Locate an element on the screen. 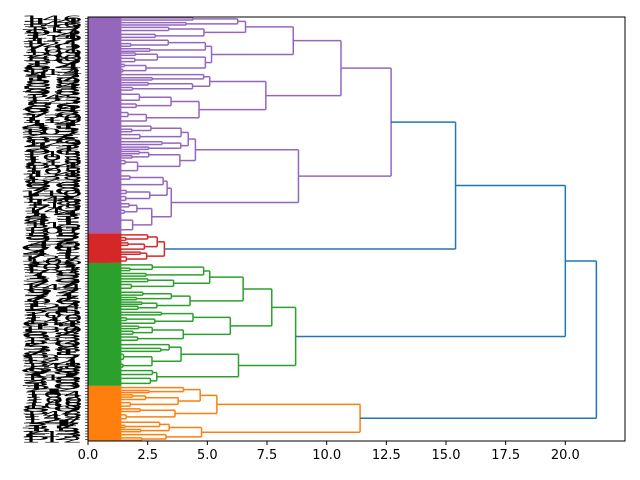 This screenshot has width=640, height=480. leaf-label: 25 is located at coordinates (51, 112).